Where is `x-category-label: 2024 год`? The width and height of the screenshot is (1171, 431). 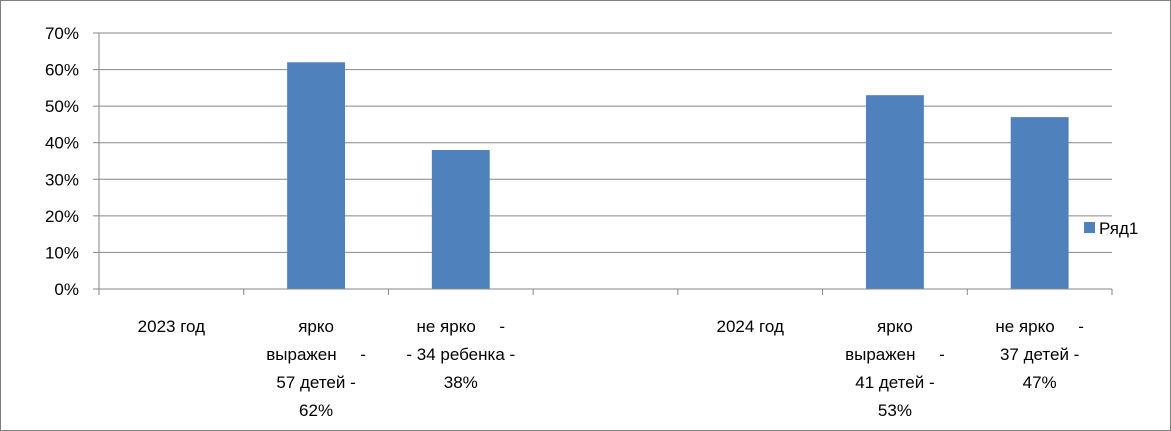 x-category-label: 2024 год is located at coordinates (750, 326).